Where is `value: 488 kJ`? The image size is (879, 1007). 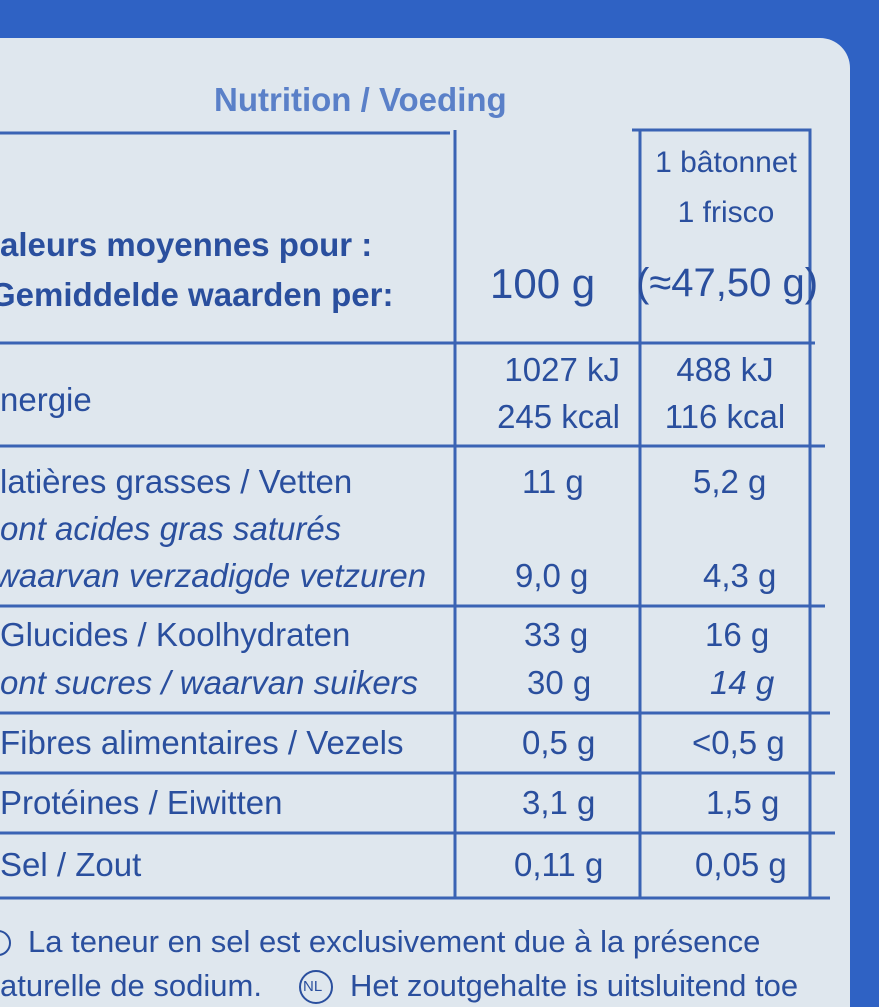
value: 488 kJ is located at coordinates (725, 369).